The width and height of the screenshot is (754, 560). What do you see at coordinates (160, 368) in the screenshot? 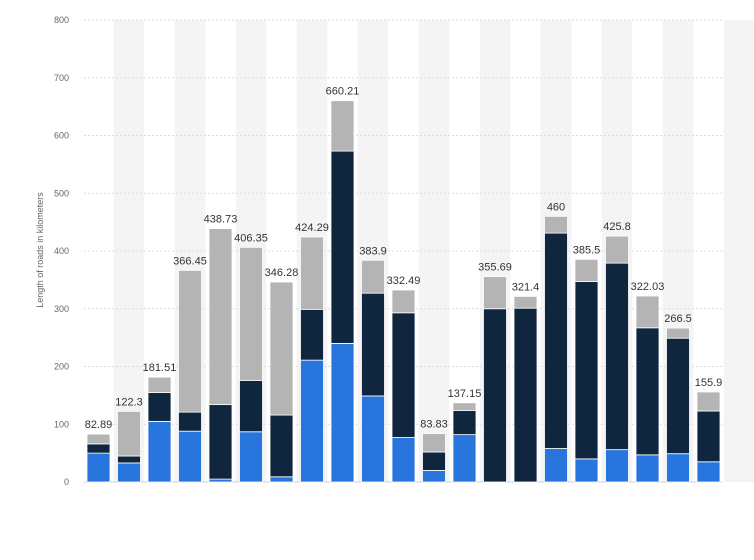
I see `total-label: 181.51` at bounding box center [160, 368].